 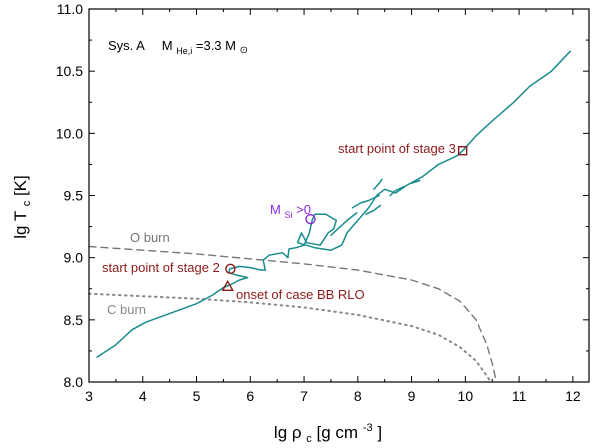 What do you see at coordinates (300, 294) in the screenshot?
I see `case-bb-label: onset of case BB RLO` at bounding box center [300, 294].